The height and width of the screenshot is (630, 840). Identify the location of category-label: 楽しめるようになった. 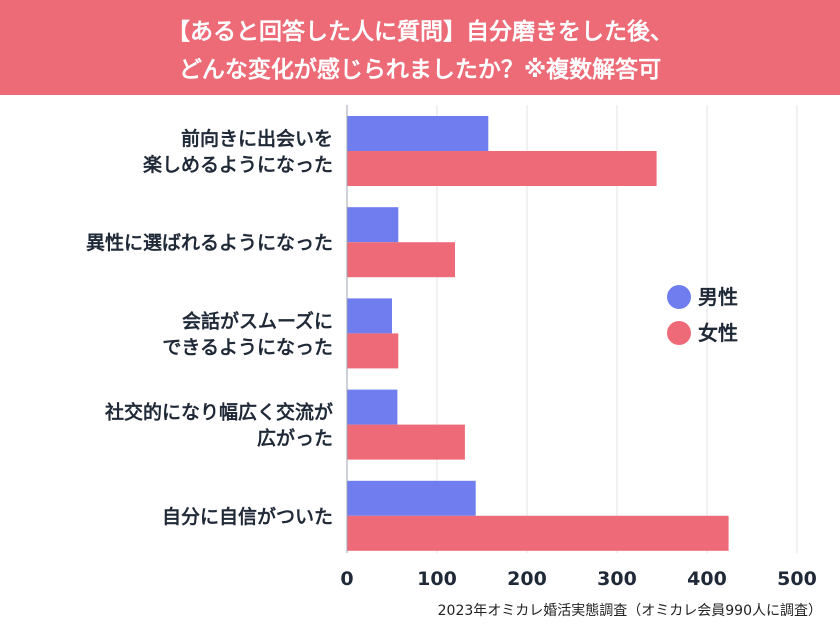
(238, 164).